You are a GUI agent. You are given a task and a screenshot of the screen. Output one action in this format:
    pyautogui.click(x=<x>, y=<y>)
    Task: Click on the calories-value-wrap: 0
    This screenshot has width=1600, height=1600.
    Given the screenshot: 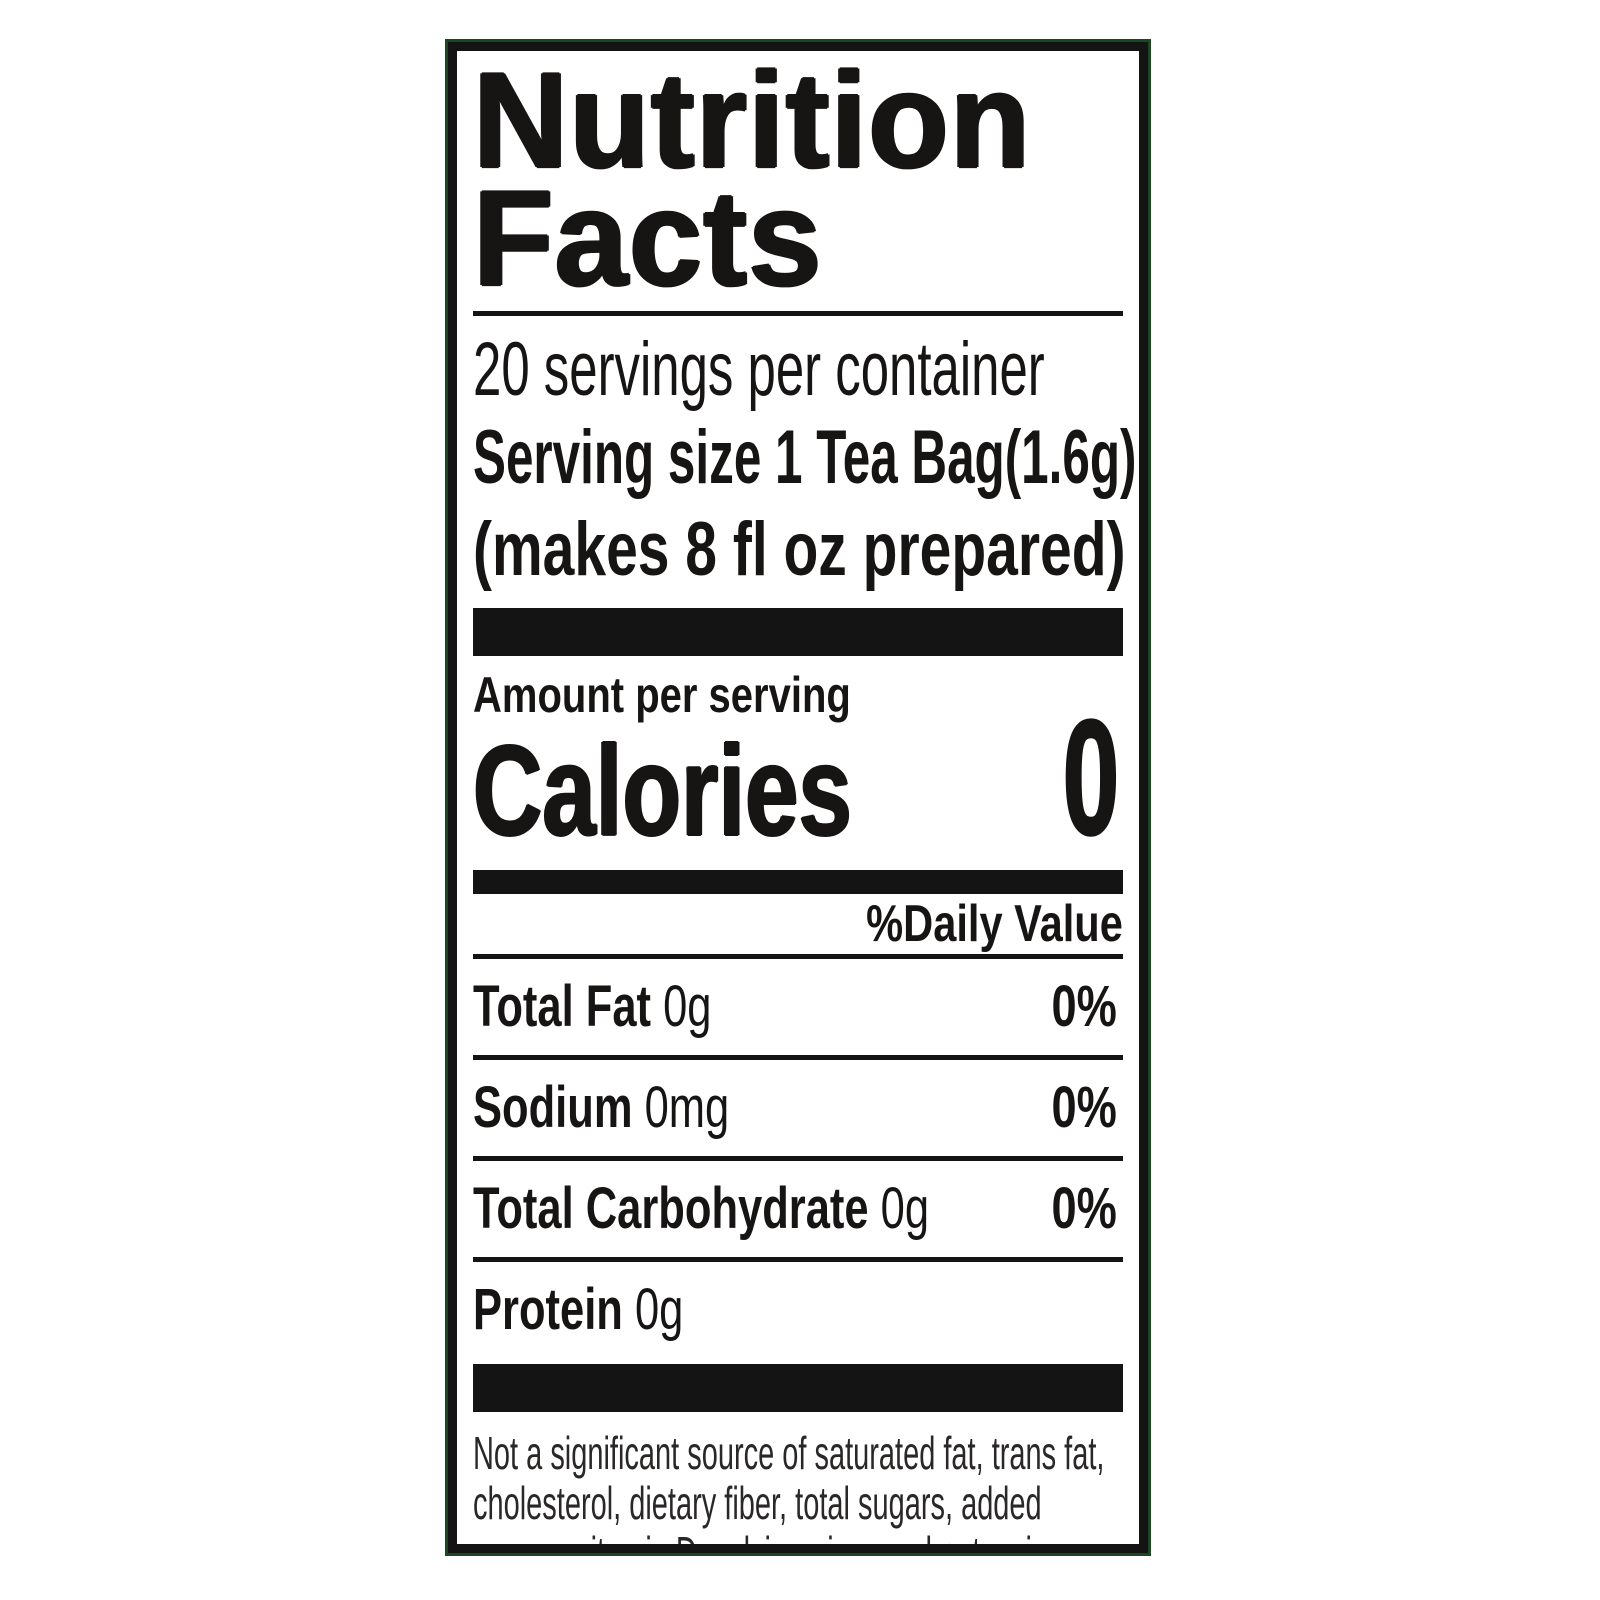 What is the action you would take?
    pyautogui.click(x=1073, y=778)
    